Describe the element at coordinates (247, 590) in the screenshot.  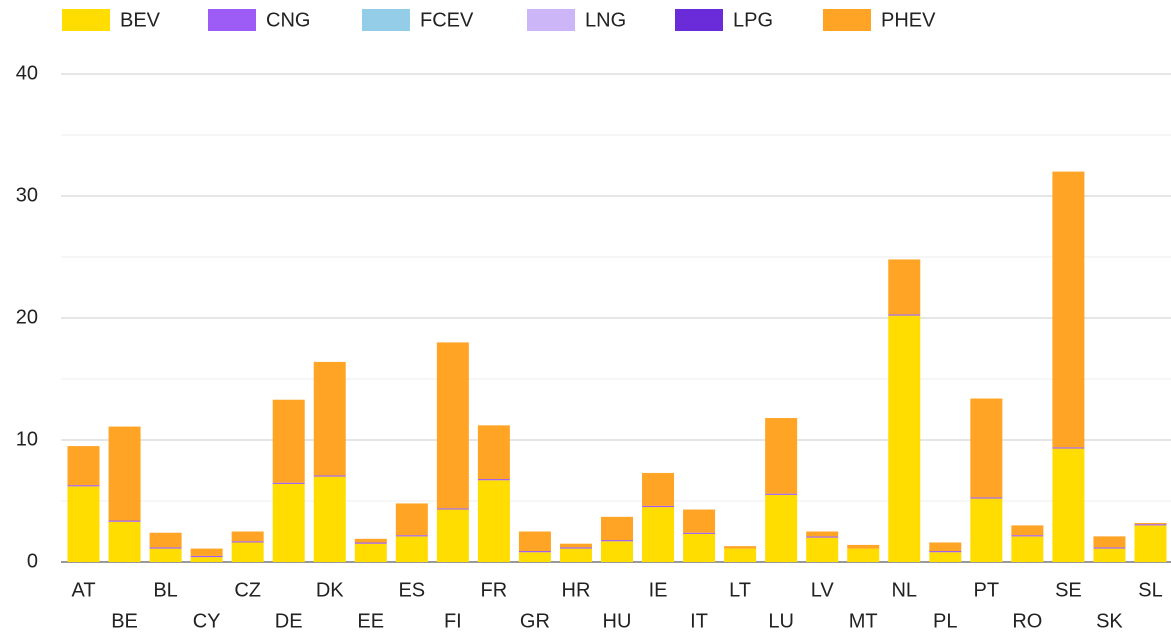
I see `x-tick-label: CZ` at that location.